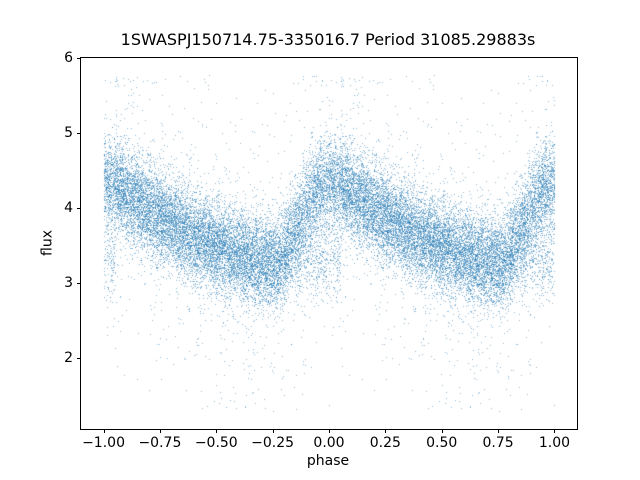 This screenshot has width=640, height=480. Describe the element at coordinates (329, 443) in the screenshot. I see `x-tick-label: 0.00` at that location.